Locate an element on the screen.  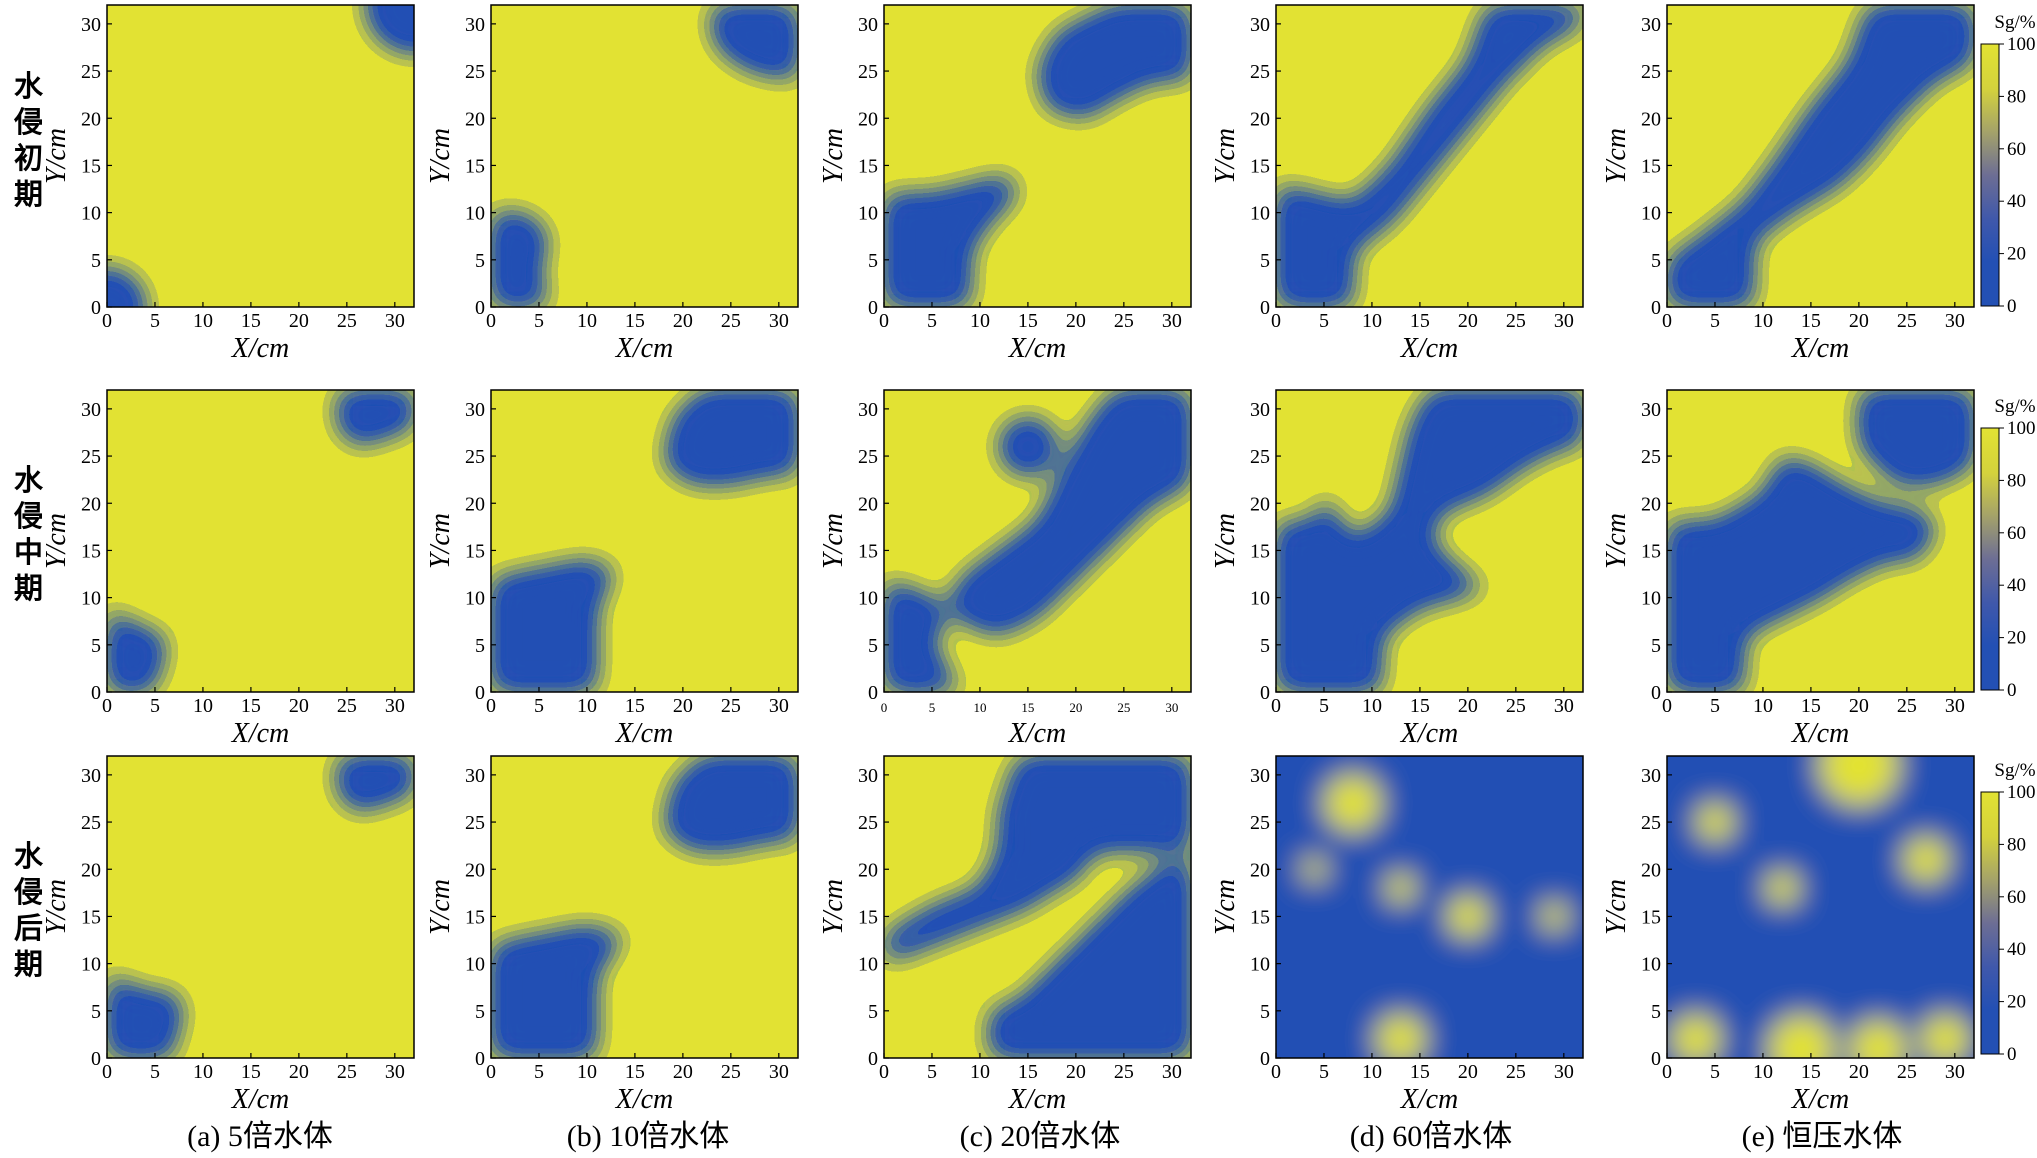
panel-r2-c1: 0 5 10 15 20 25 30 0 5 10 15 20 25 30 X/cm Y/cm is located at coordinates (228, 569).